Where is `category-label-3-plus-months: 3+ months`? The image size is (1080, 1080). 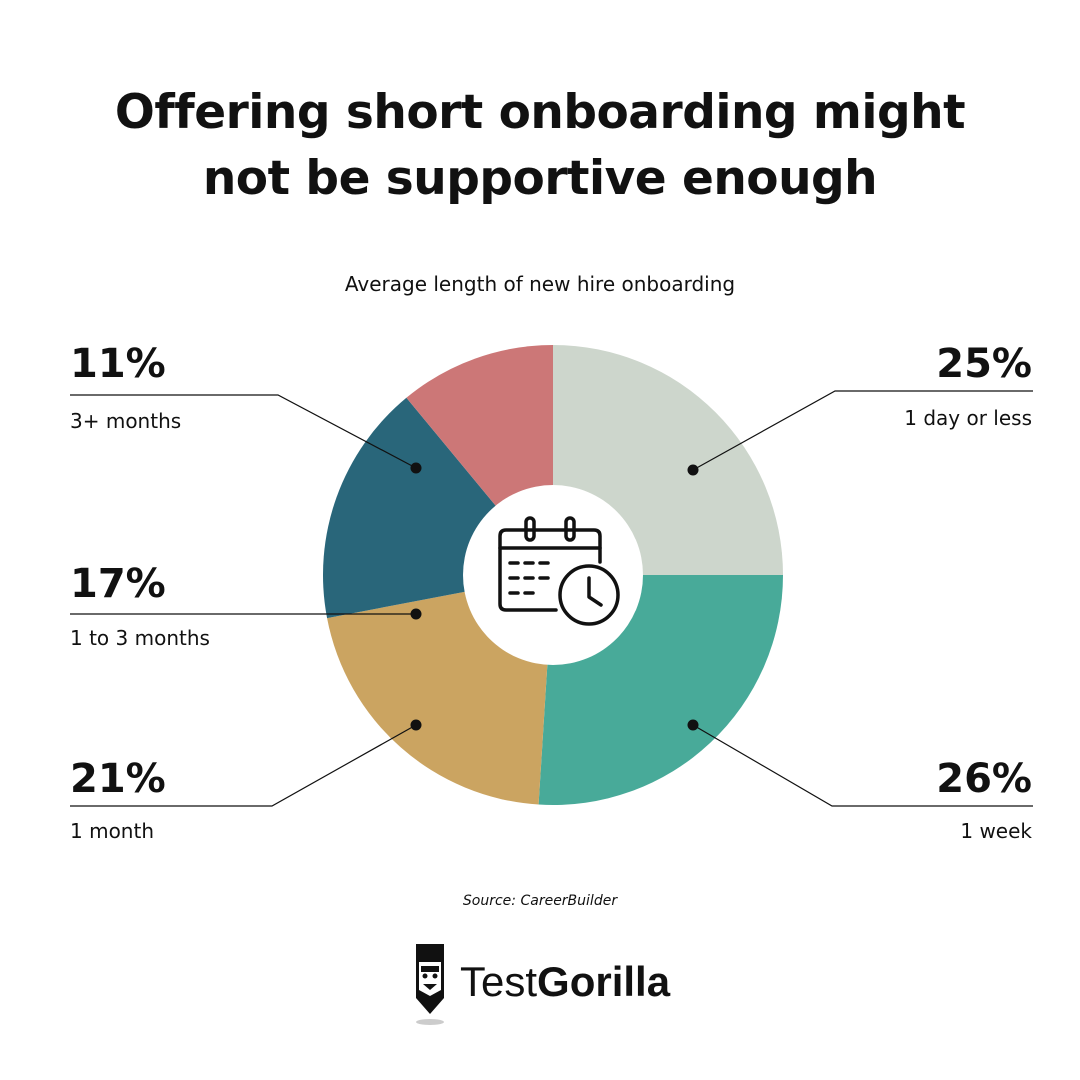 category-label-3-plus-months: 3+ months is located at coordinates (126, 421).